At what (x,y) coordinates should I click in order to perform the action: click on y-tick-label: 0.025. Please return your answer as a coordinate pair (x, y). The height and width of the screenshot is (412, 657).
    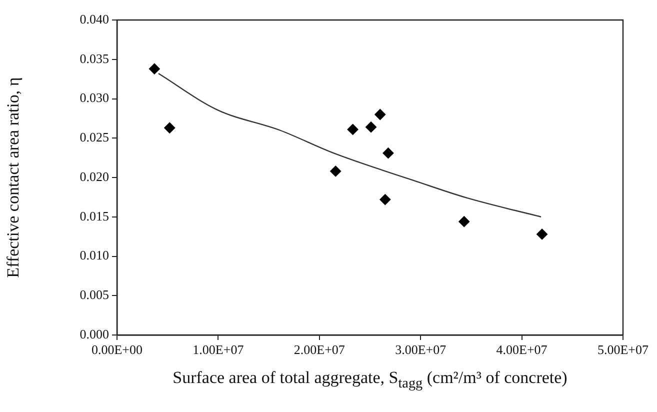
    Looking at the image, I should click on (94, 137).